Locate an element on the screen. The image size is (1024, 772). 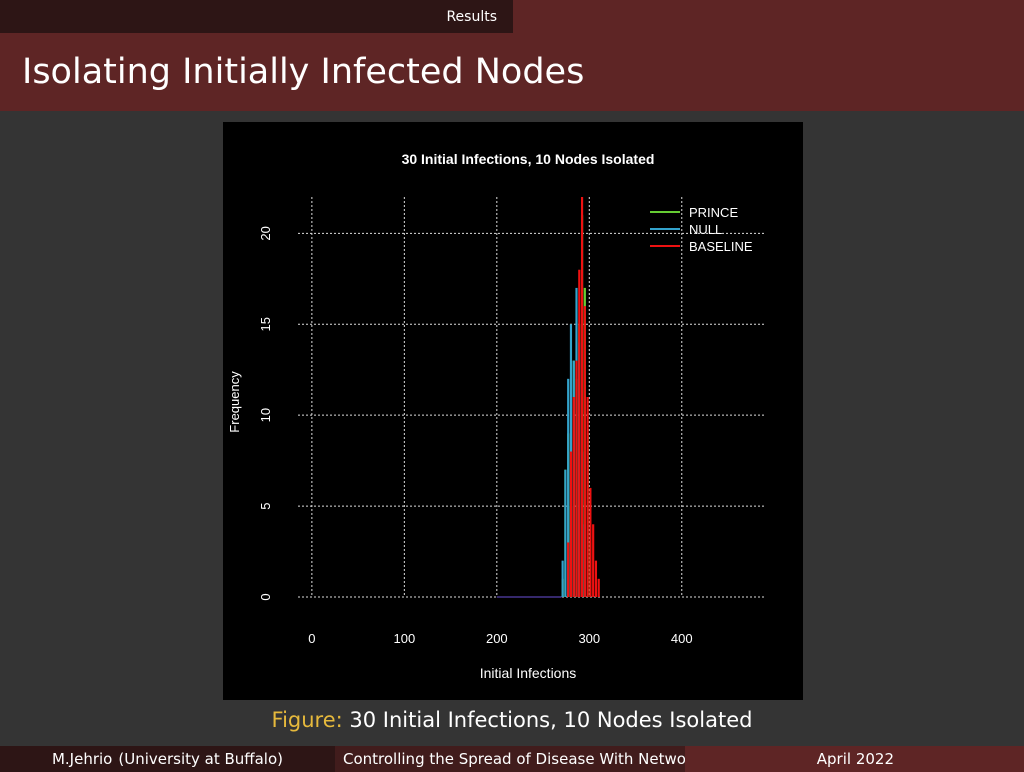
section-tab: Results is located at coordinates (256, 16).